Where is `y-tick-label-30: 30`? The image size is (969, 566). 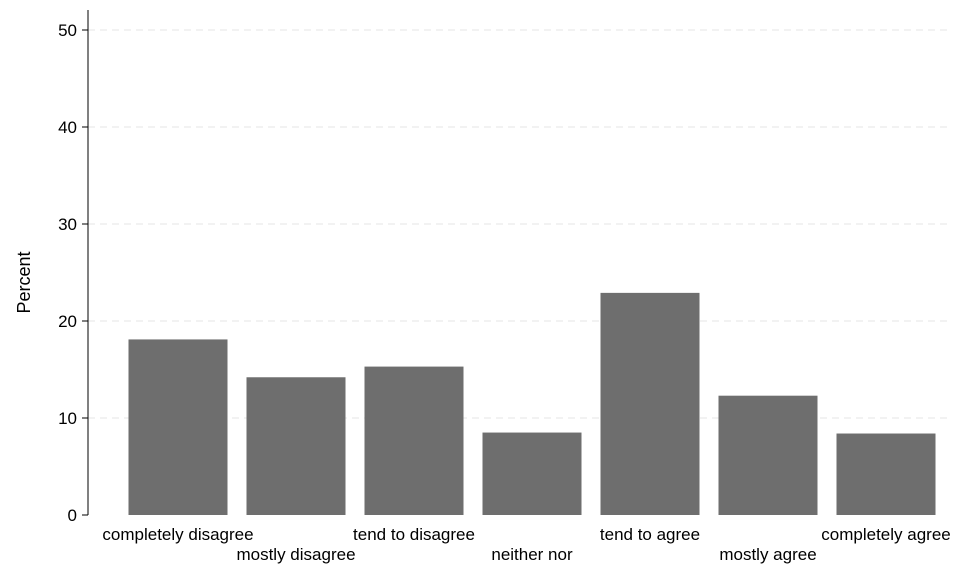
y-tick-label-30: 30 is located at coordinates (67, 224).